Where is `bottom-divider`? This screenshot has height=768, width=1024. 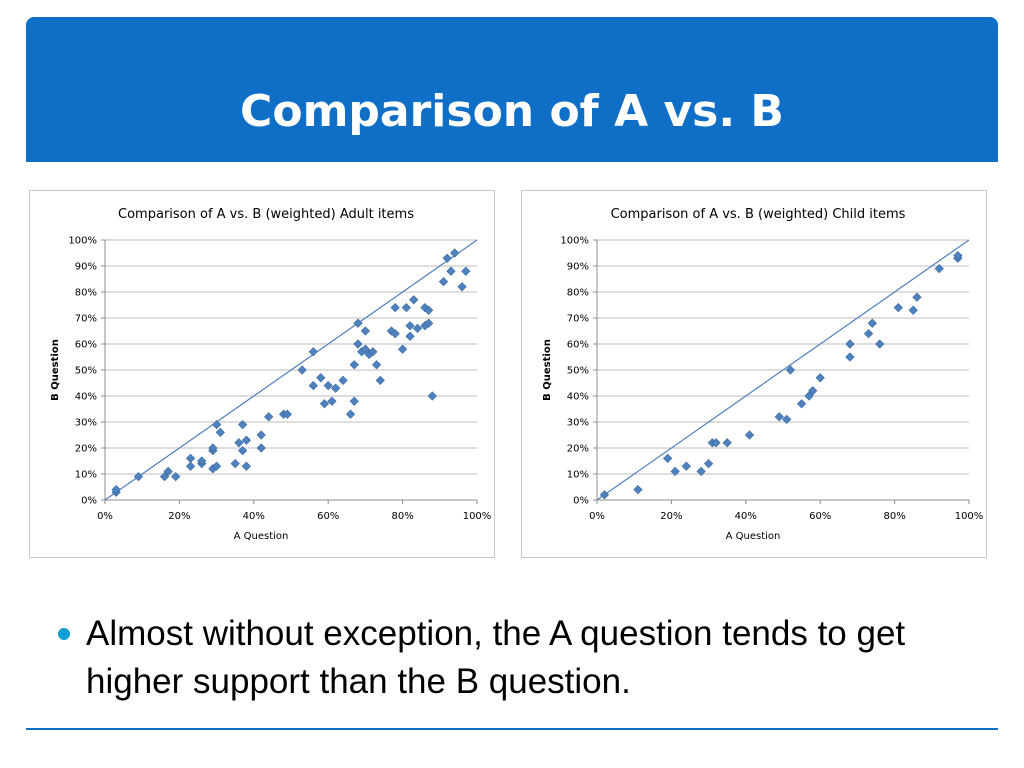 bottom-divider is located at coordinates (512, 729).